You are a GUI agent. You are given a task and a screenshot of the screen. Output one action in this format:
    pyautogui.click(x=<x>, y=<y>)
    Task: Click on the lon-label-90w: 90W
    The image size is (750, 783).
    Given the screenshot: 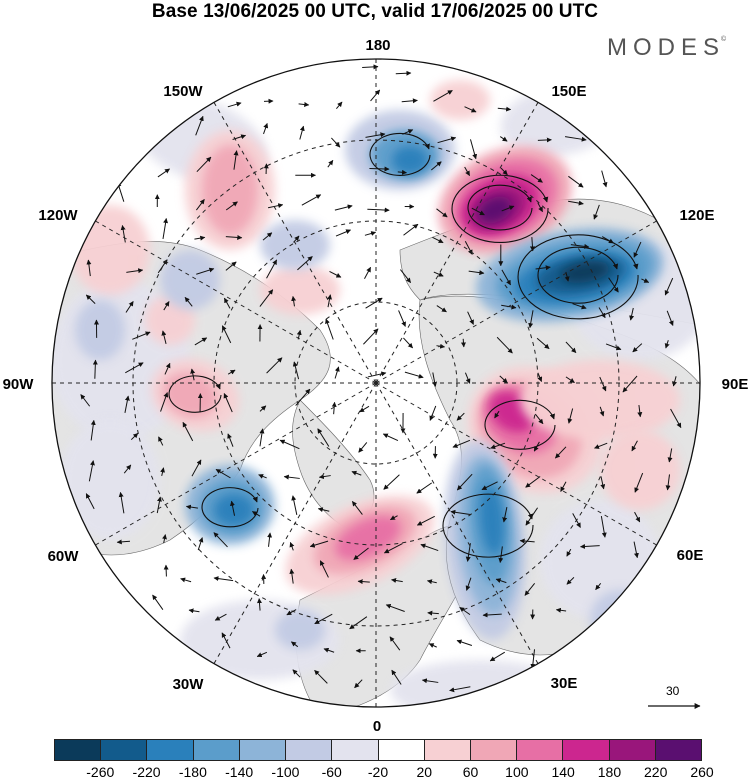 What is the action you would take?
    pyautogui.click(x=19, y=384)
    